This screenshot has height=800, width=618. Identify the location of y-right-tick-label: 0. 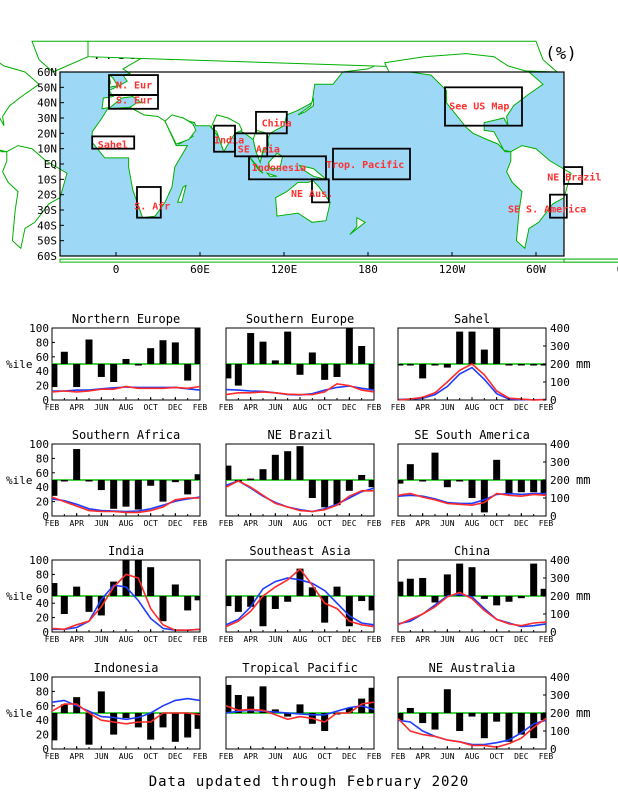
(553, 749).